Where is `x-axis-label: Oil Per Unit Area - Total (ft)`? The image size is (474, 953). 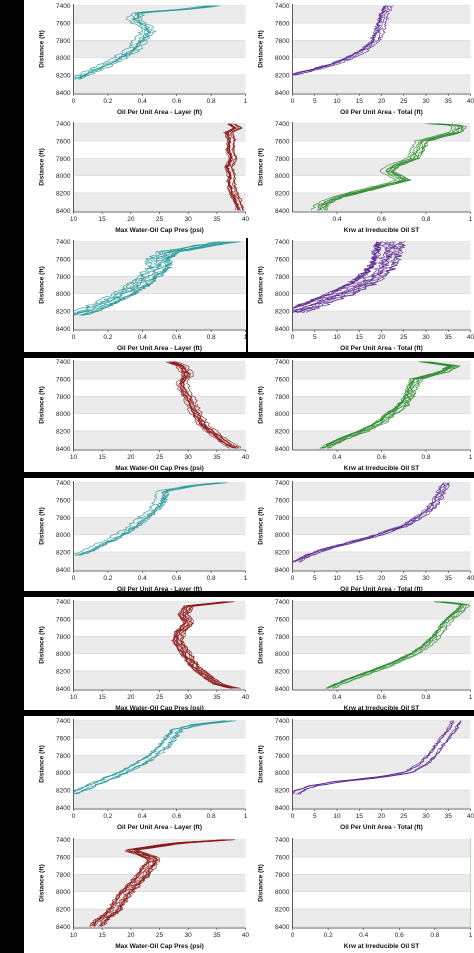
x-axis-label: Oil Per Unit Area - Total (ft) is located at coordinates (381, 827).